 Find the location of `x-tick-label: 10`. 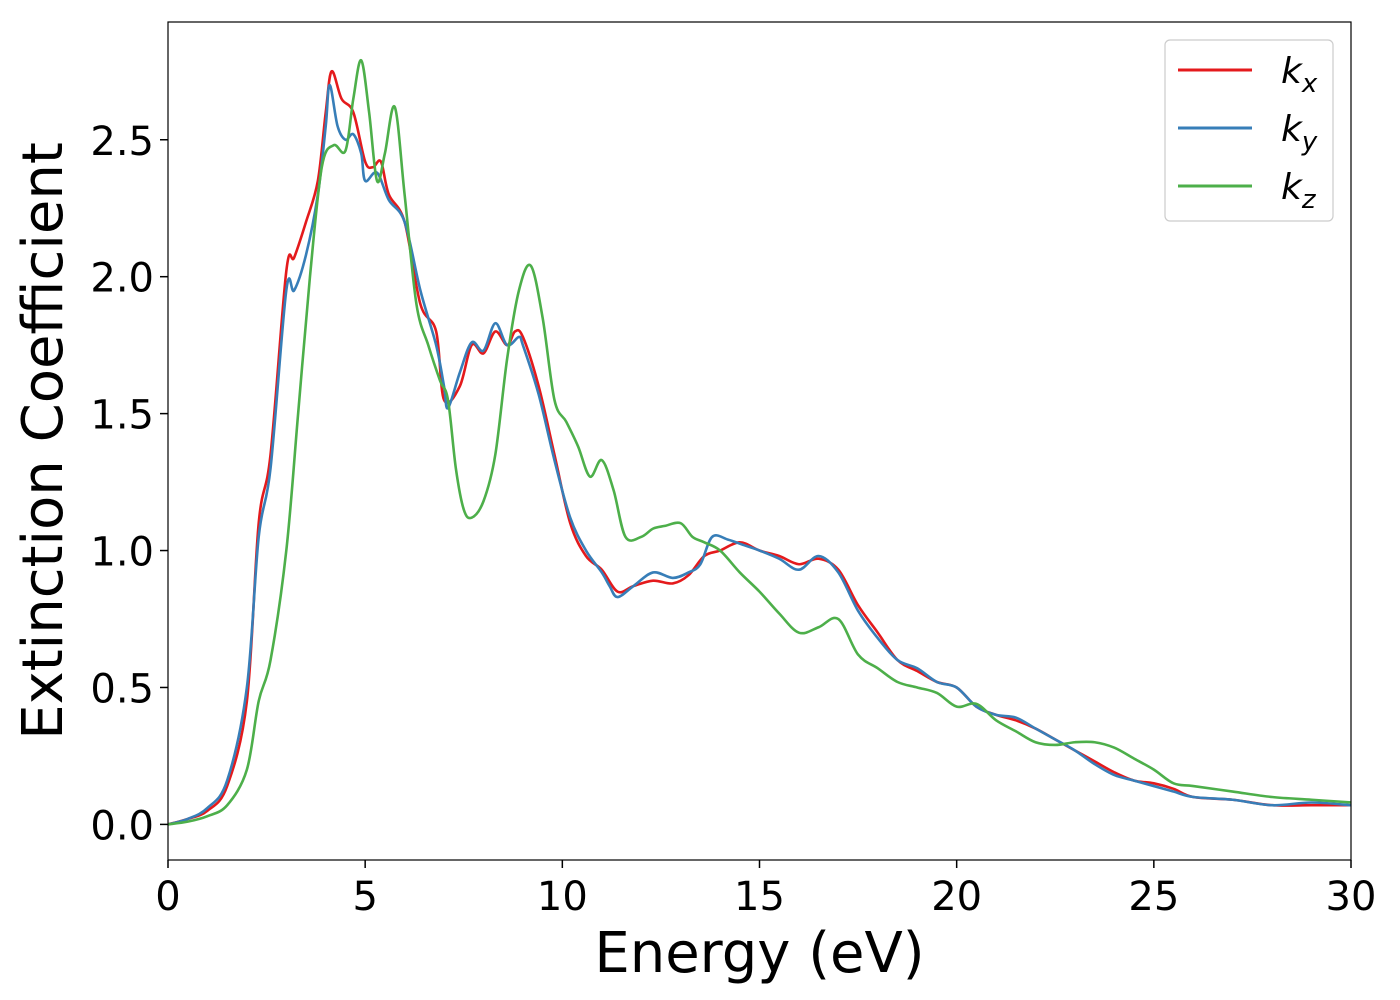

x-tick-label: 10 is located at coordinates (562, 897).